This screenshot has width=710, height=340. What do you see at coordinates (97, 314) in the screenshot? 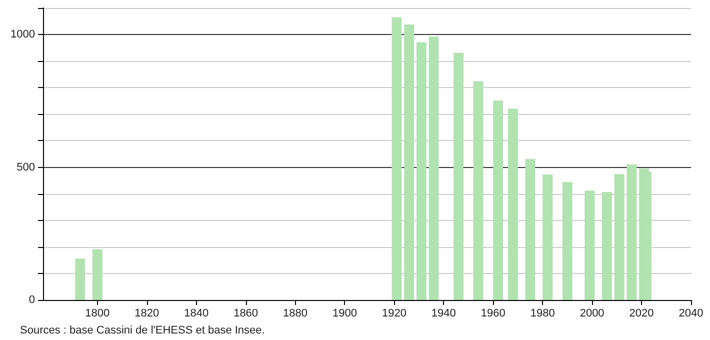
I see `x-tick-label: 1800` at bounding box center [97, 314].